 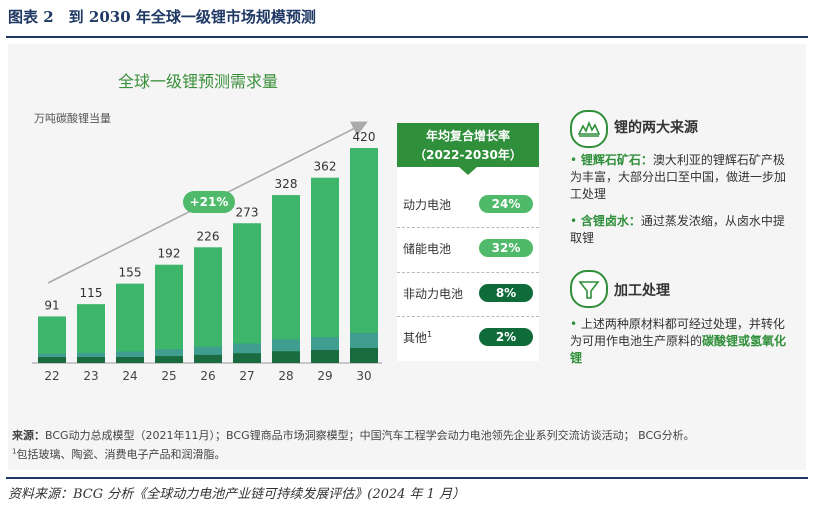 What do you see at coordinates (468, 249) in the screenshot?
I see `growth-row-storage-battery: 储能电池 32%` at bounding box center [468, 249].